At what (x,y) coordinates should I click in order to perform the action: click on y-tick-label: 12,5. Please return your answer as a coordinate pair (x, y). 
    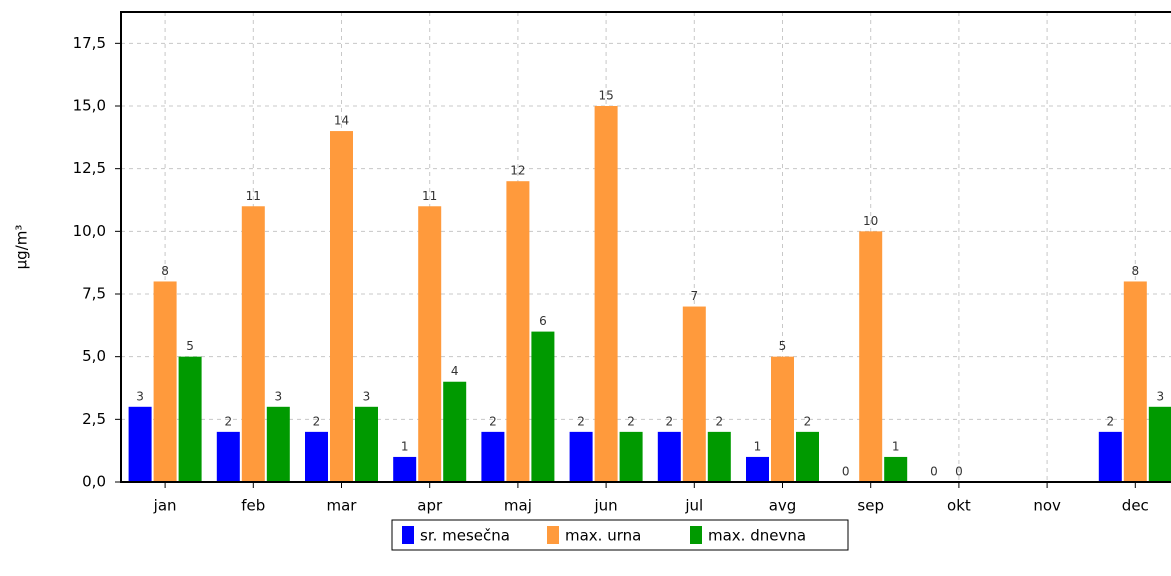
    Looking at the image, I should click on (89, 168).